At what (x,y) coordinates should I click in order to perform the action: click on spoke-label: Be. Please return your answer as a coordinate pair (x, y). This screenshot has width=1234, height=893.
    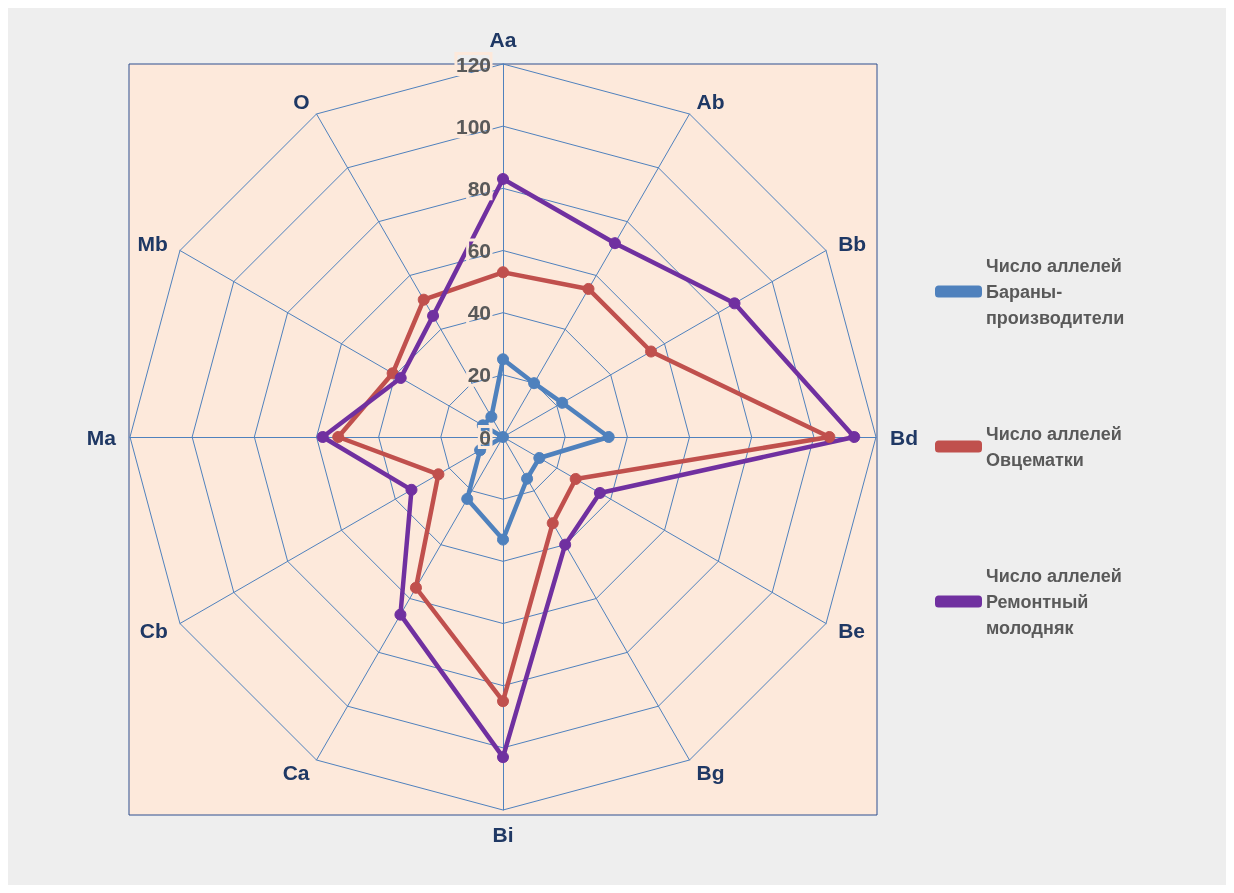
    Looking at the image, I should click on (852, 630).